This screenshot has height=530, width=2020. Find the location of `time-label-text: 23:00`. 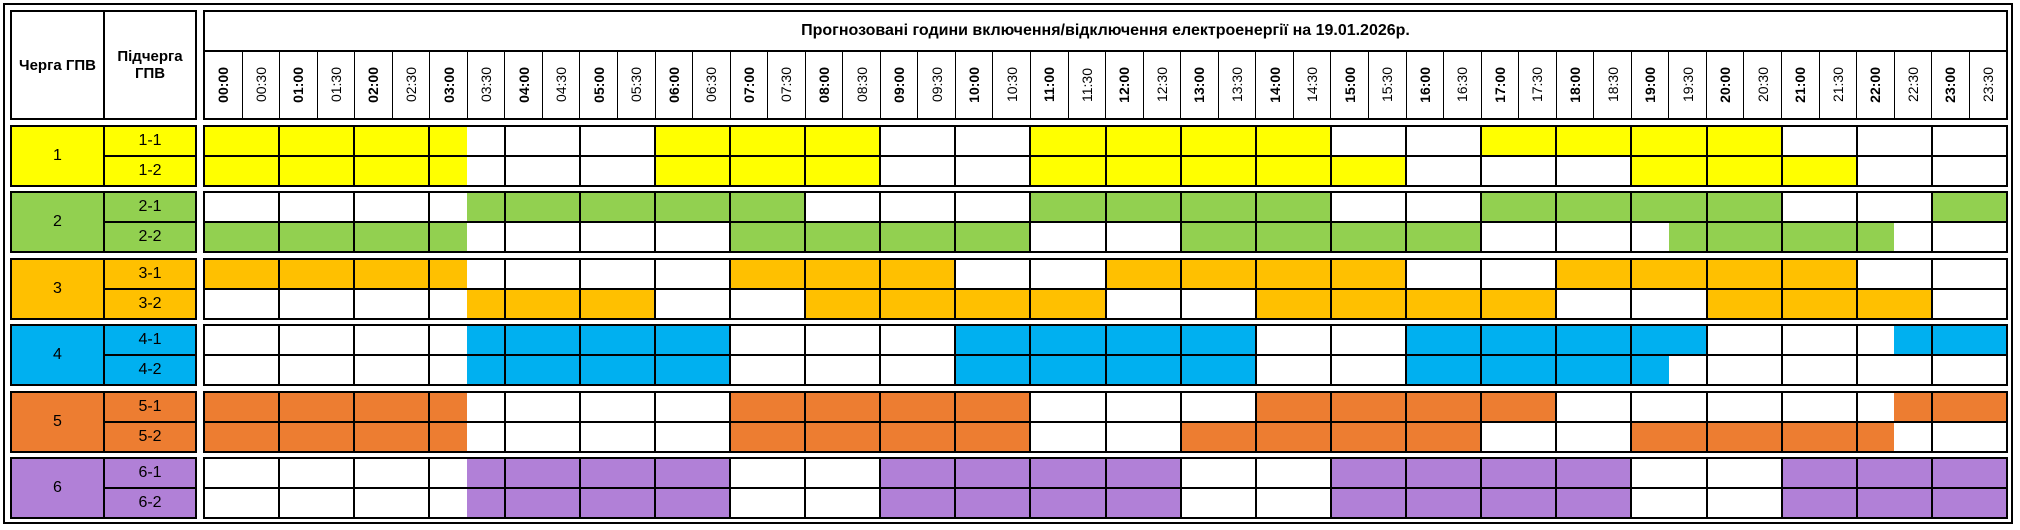

time-label-text: 23:00 is located at coordinates (1950, 85).